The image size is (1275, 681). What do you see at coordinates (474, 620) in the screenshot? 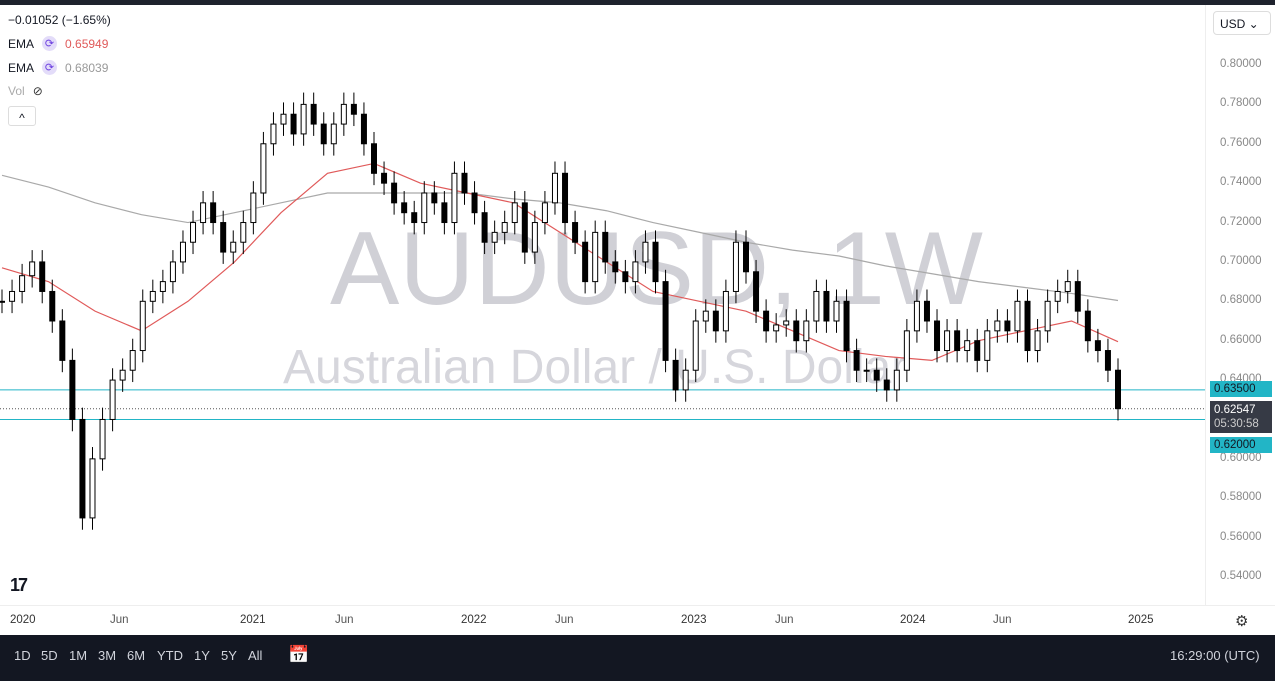
I see `time-label: 2022` at bounding box center [474, 620].